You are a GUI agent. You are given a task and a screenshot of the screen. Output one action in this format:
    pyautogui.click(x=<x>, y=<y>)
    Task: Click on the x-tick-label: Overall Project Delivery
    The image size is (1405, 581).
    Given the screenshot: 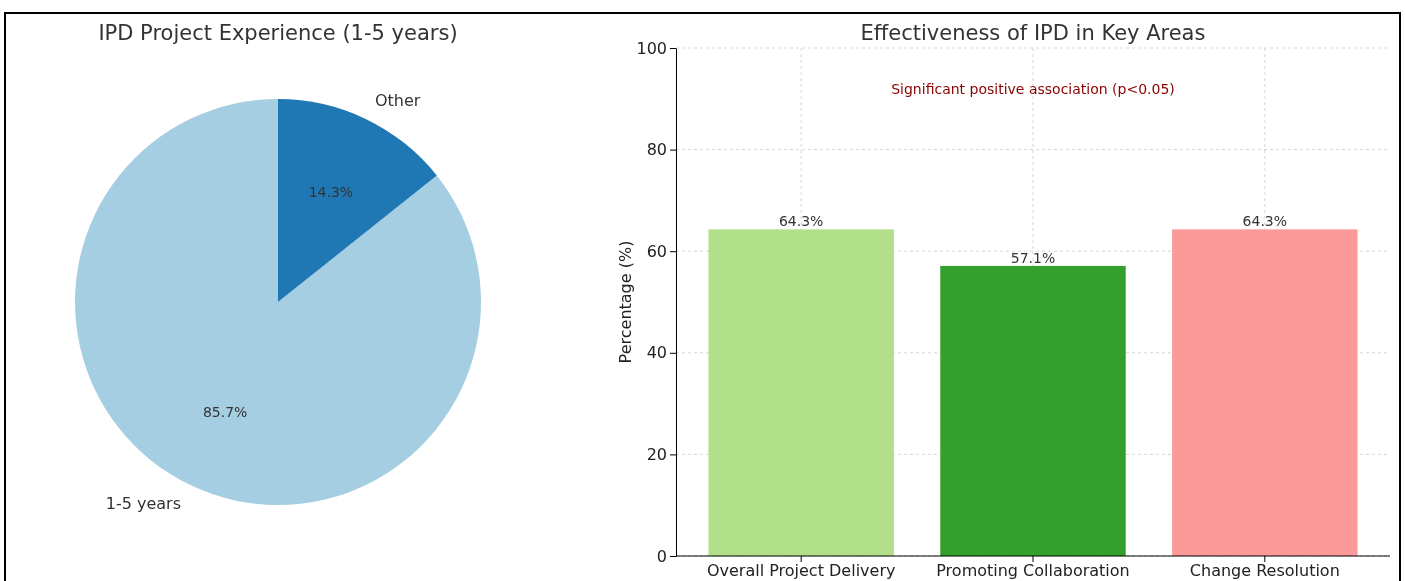 What is the action you would take?
    pyautogui.click(x=801, y=571)
    